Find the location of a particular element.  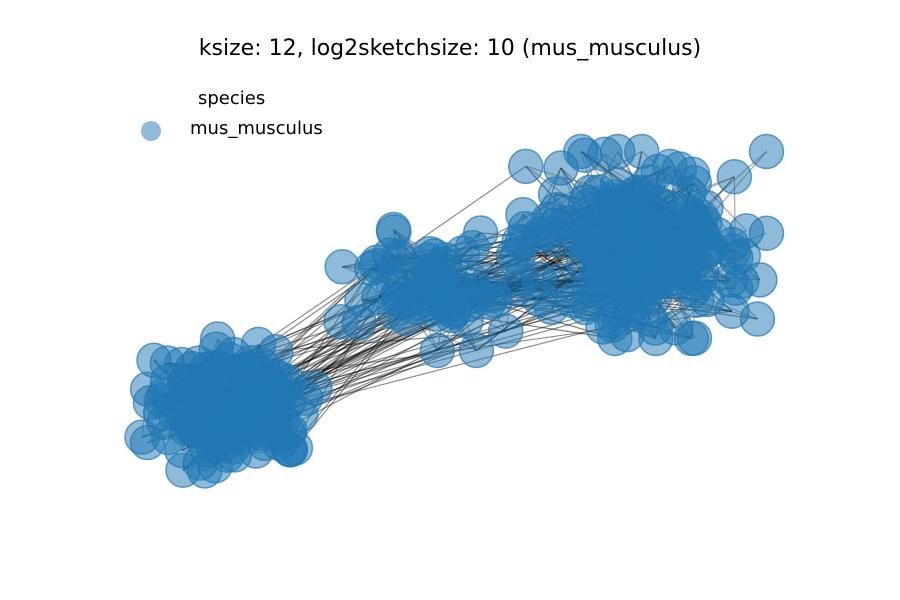

legend-title: species is located at coordinates (232, 98).